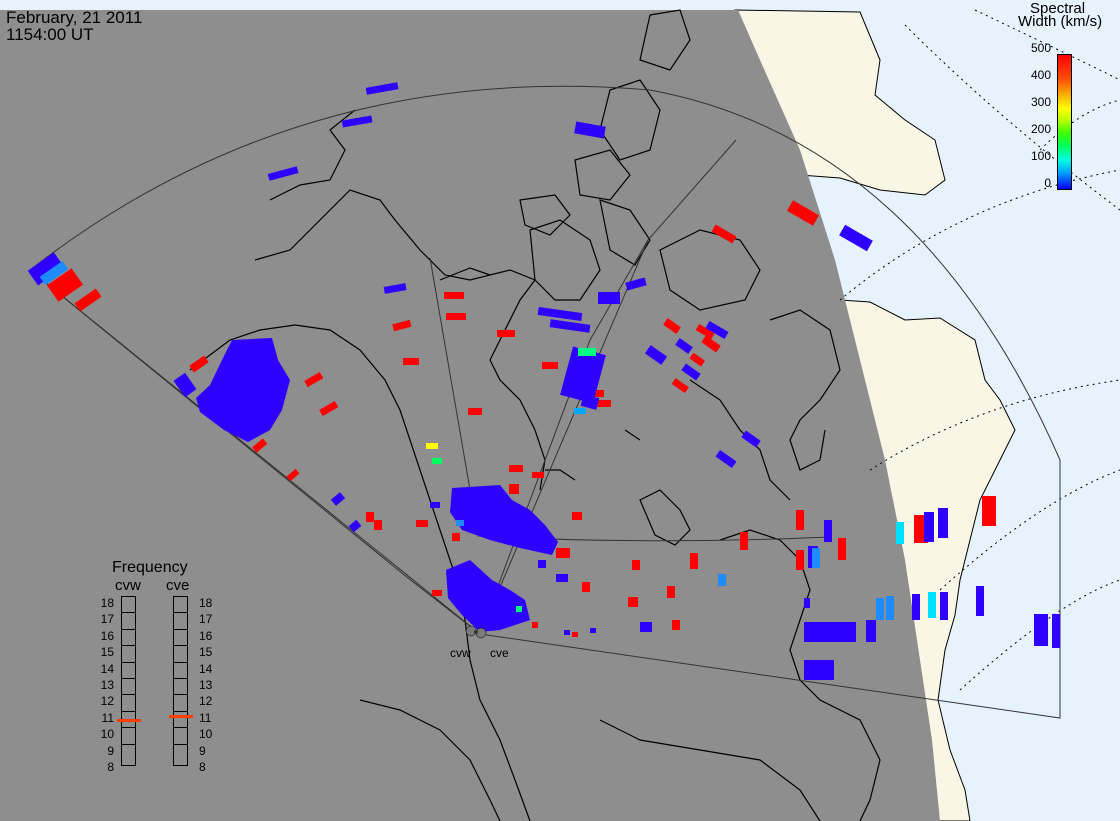 The width and height of the screenshot is (1120, 821). I want to click on colorbar-tick: 0, so click(1047, 183).